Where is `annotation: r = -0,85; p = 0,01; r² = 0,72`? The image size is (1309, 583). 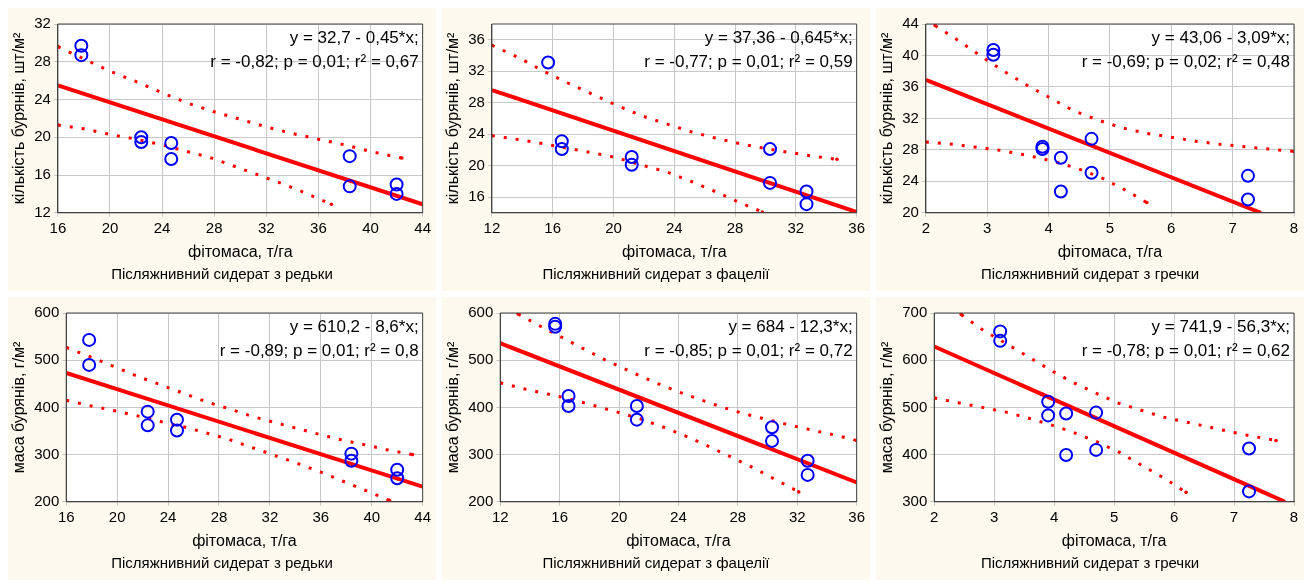
annotation: r = -0,85; p = 0,01; r² = 0,72 is located at coordinates (748, 351).